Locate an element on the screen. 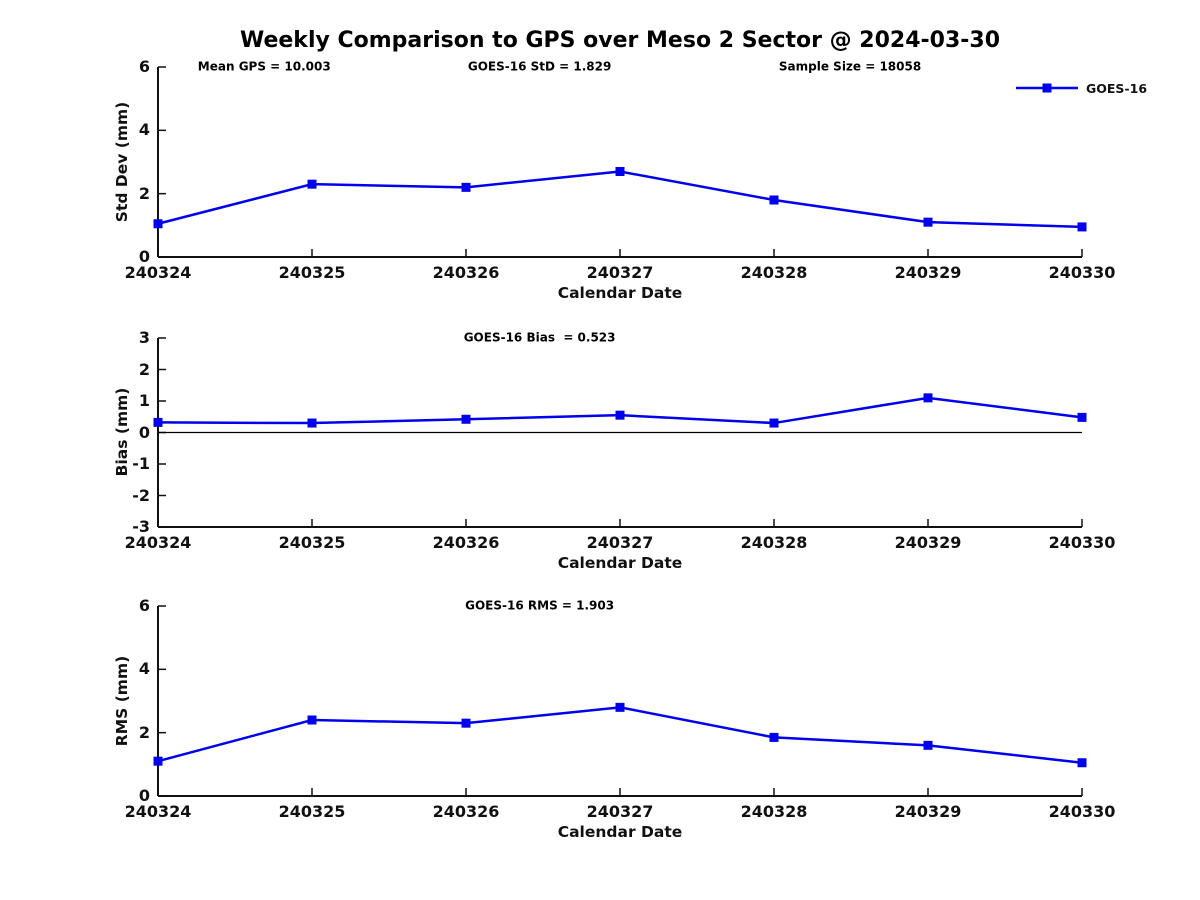 The width and height of the screenshot is (1200, 900). y-tick-label: -2 is located at coordinates (141, 495).